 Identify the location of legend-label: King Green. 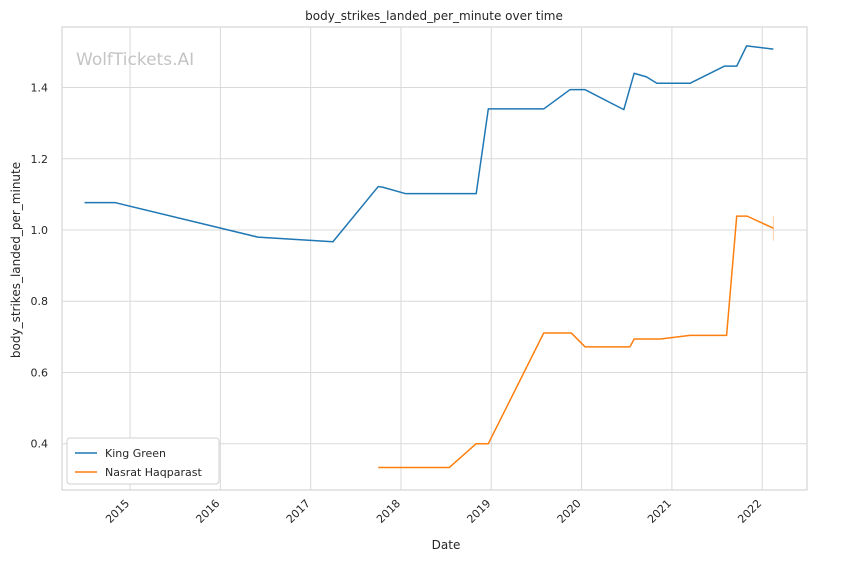
(135, 453).